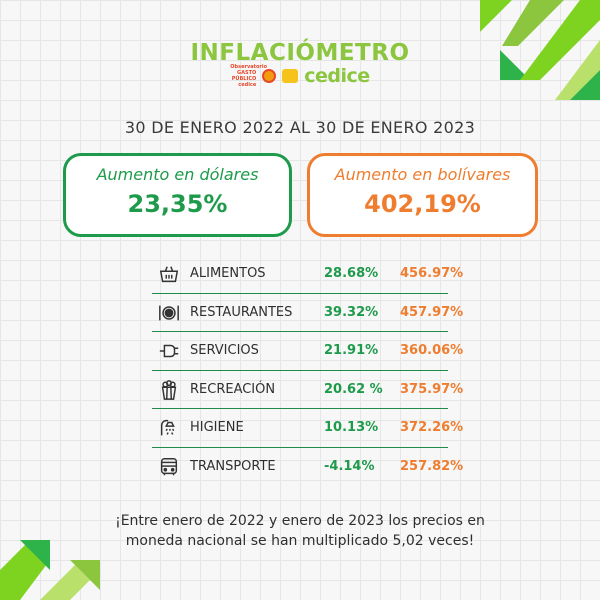  What do you see at coordinates (50, 570) in the screenshot?
I see `corner-arrows-bottom-left` at bounding box center [50, 570].